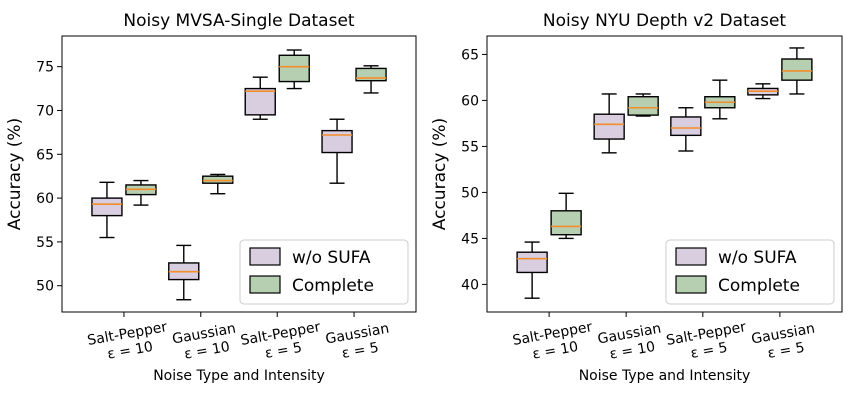 This screenshot has height=402, width=862. Describe the element at coordinates (470, 285) in the screenshot. I see `y-tick-label: 40` at that location.